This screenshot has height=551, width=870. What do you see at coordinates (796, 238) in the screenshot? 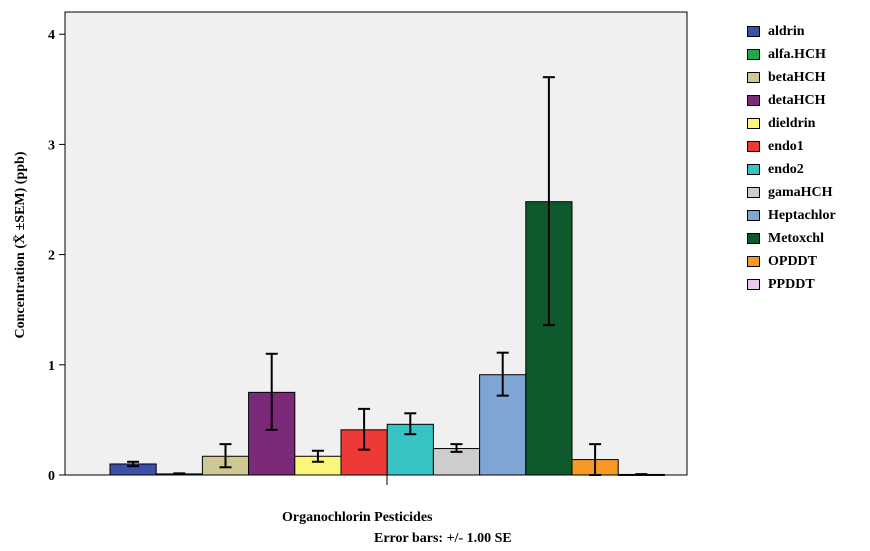
I see `legend-label: Metoxchl` at bounding box center [796, 238].